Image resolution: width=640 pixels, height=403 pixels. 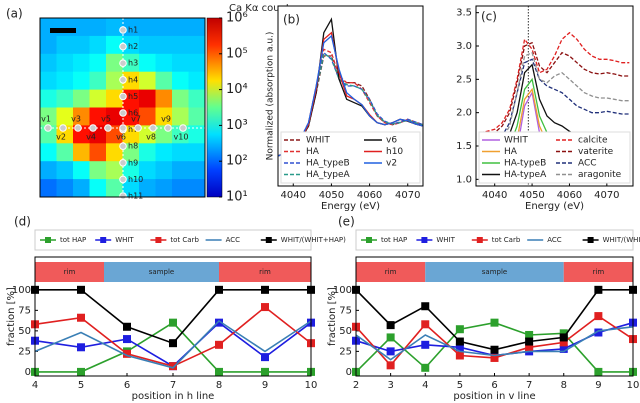 What do you see at coordinates (214, 107) in the screenshot?
I see `colorbar` at bounding box center [214, 107].